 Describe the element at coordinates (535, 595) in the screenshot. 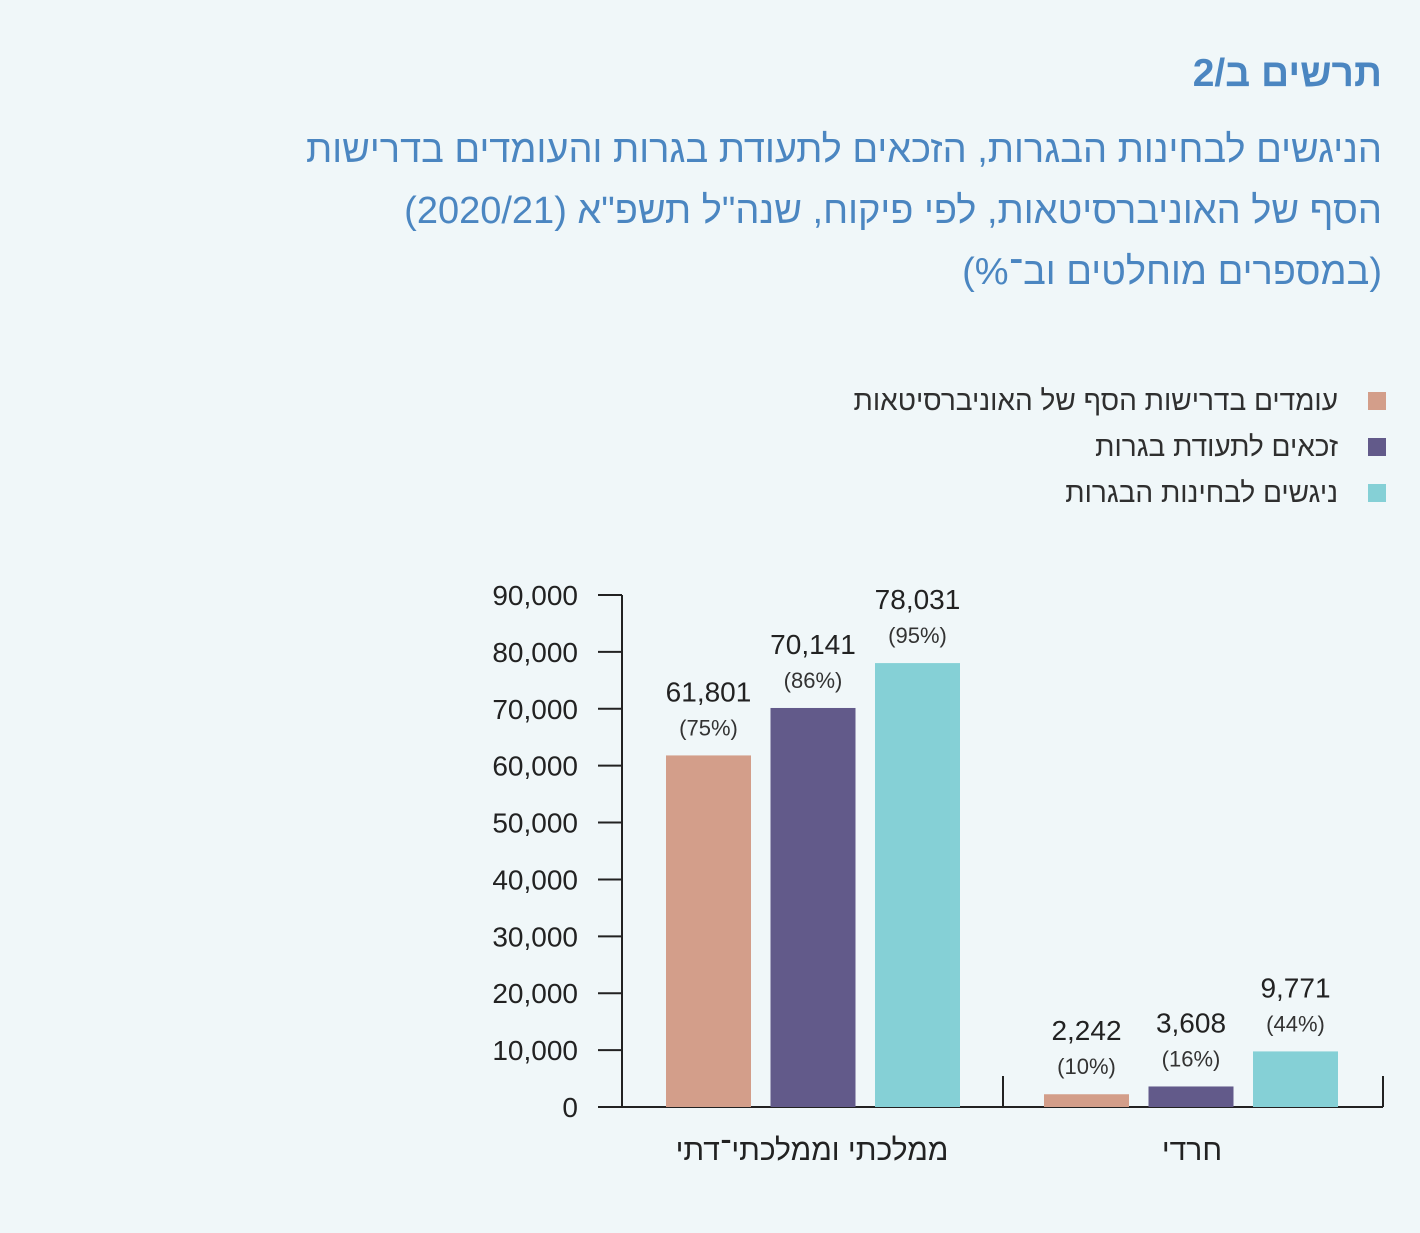

I see `y-tick-label: 90,000` at that location.